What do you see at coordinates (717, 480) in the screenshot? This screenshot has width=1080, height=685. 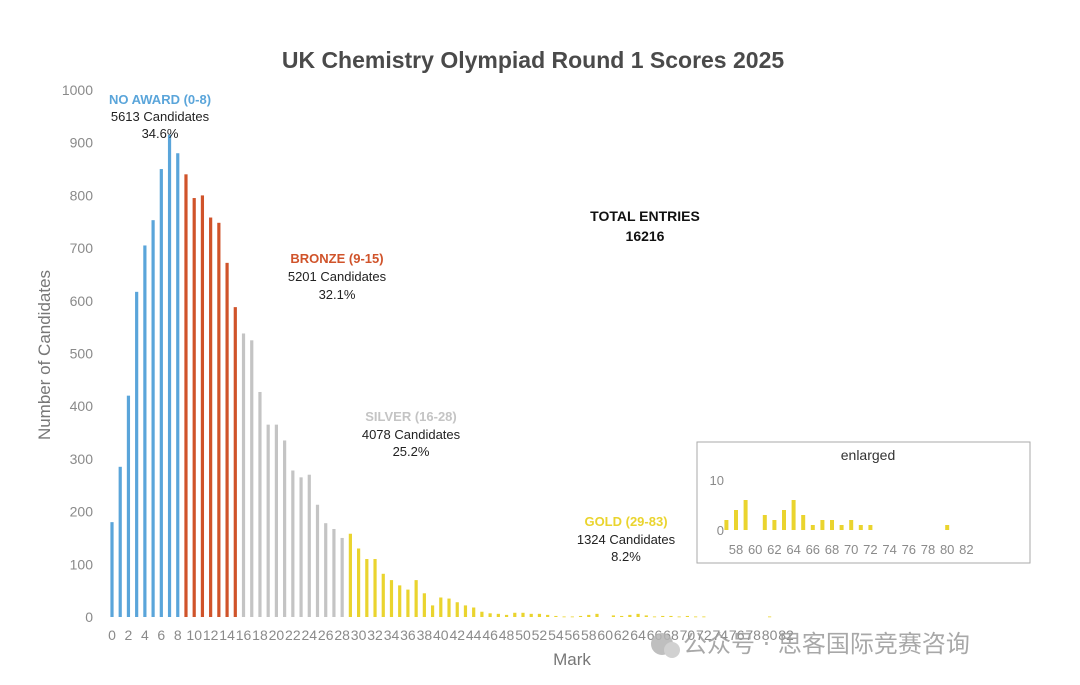 I see `inset-y-tick-label: 10` at bounding box center [717, 480].